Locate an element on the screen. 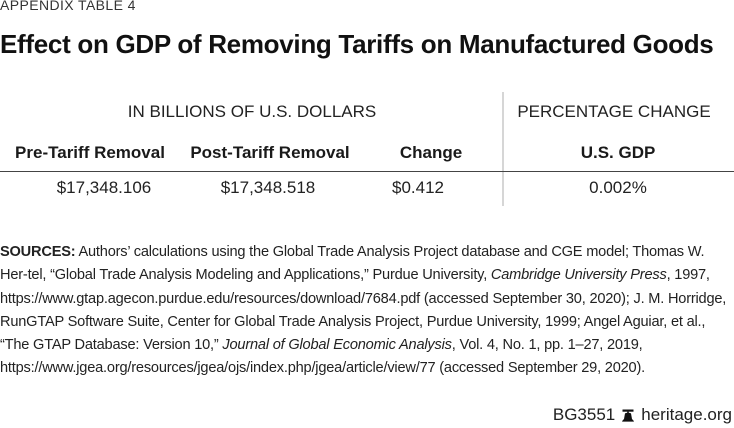  column-header-pre-tariff: Pre-Tariff Removal is located at coordinates (90, 152).